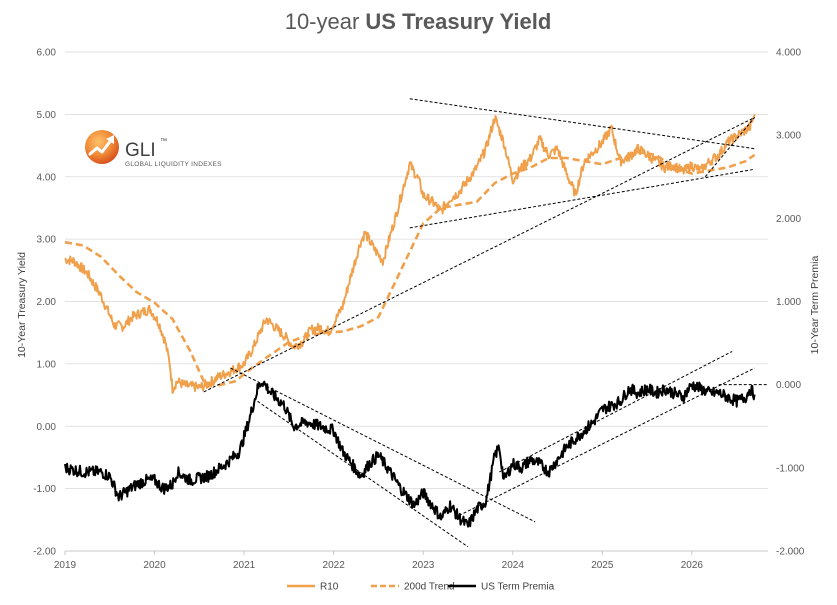 The width and height of the screenshot is (837, 605). What do you see at coordinates (788, 53) in the screenshot?
I see `right-tick-label: 4.000` at bounding box center [788, 53].